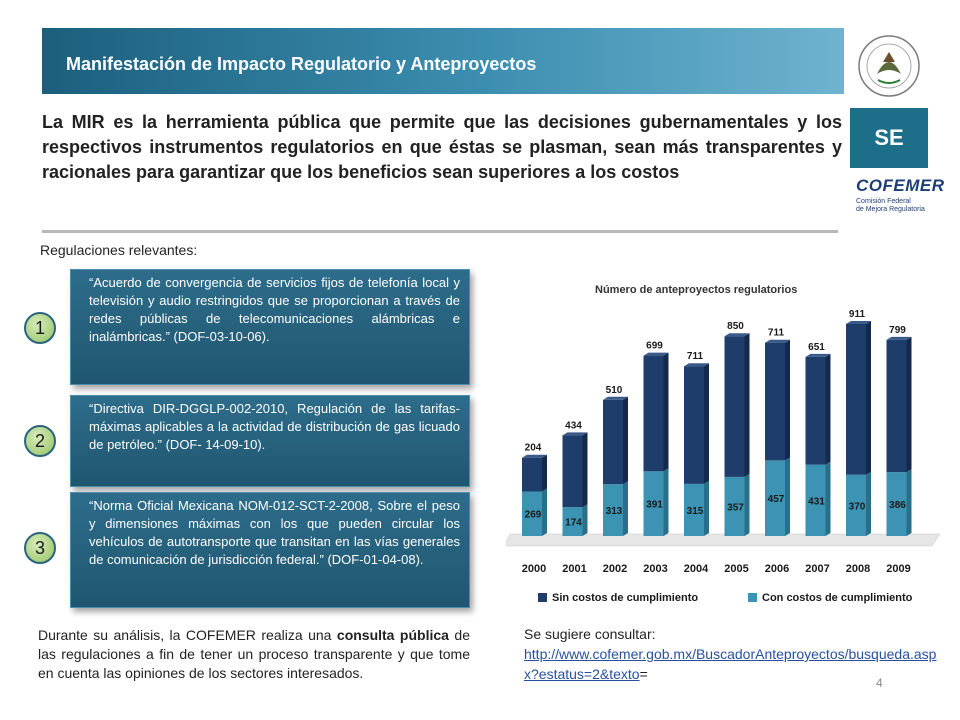 The width and height of the screenshot is (960, 720). I want to click on data-label-con: 386, so click(897, 505).